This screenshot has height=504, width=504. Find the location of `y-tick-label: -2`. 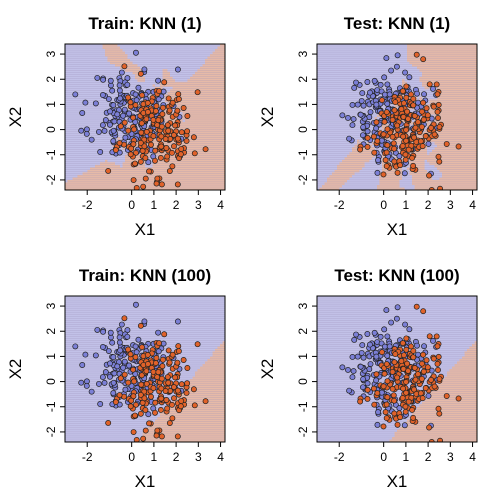

y-tick-label: -2 is located at coordinates (51, 179).